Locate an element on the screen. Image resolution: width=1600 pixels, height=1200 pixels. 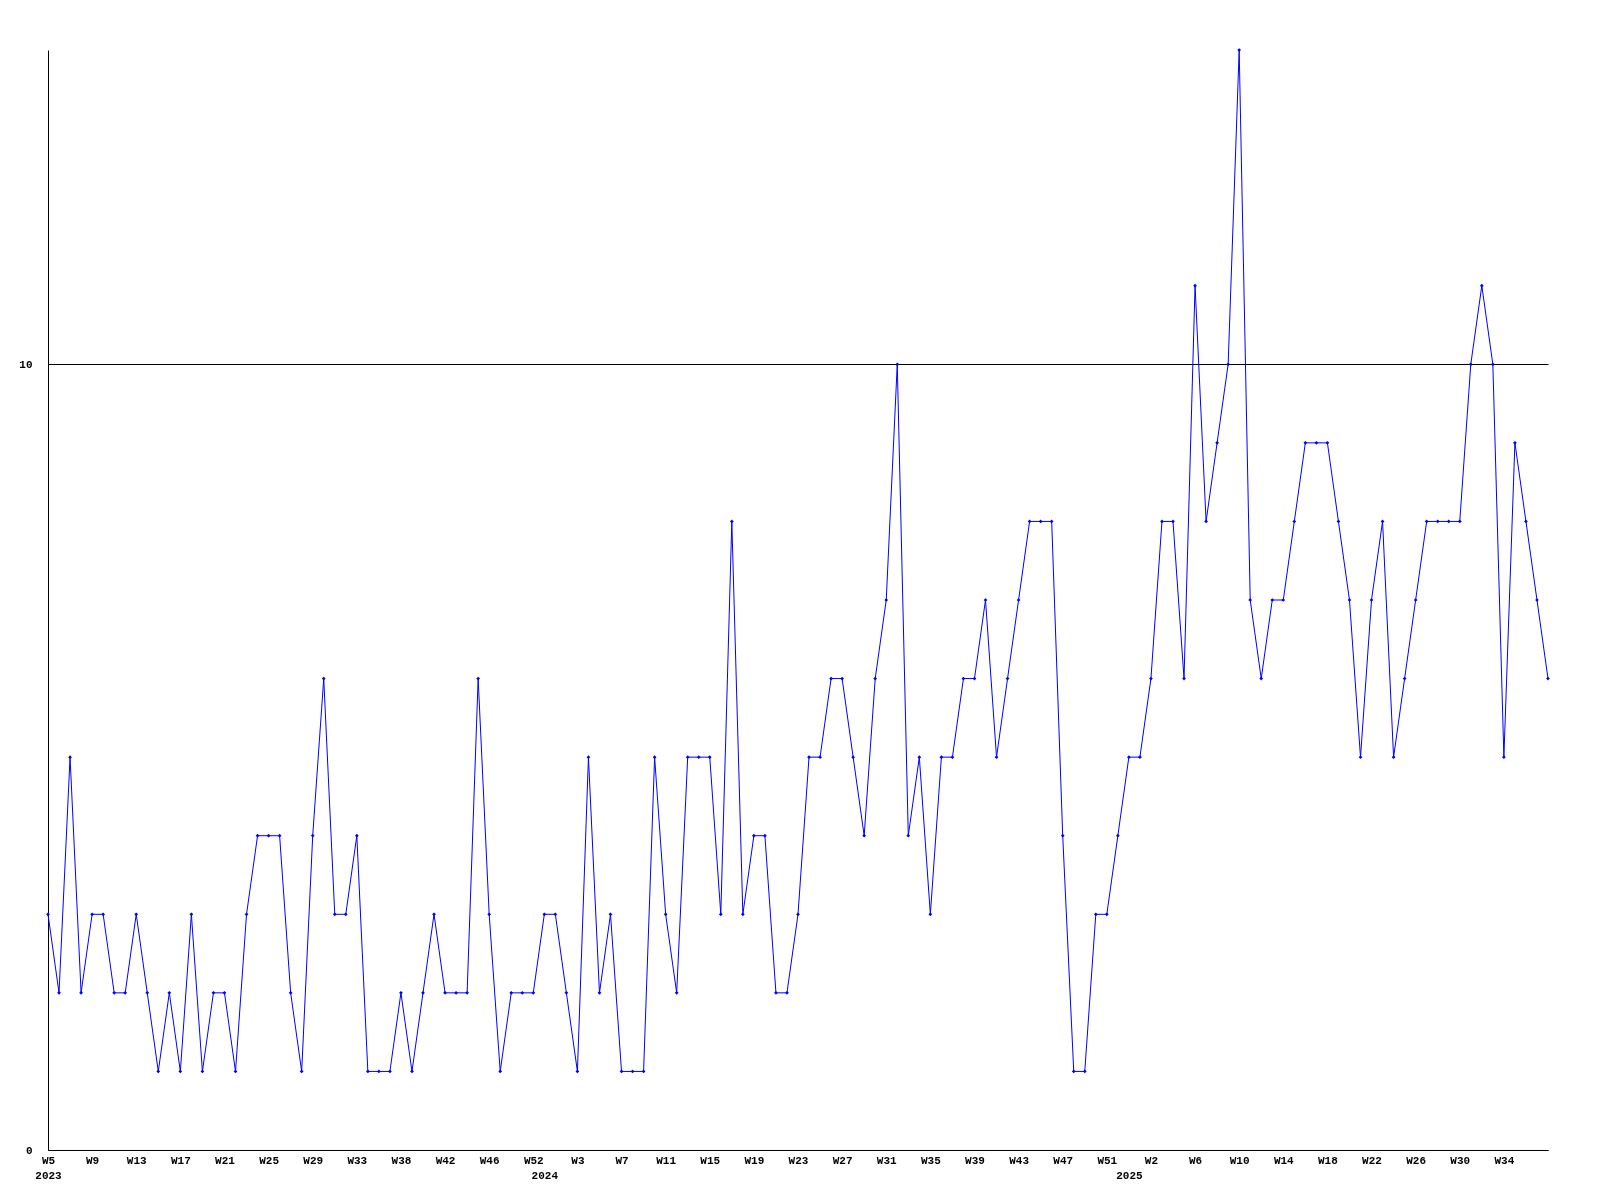
x-tick-label: W42 is located at coordinates (445, 1160).